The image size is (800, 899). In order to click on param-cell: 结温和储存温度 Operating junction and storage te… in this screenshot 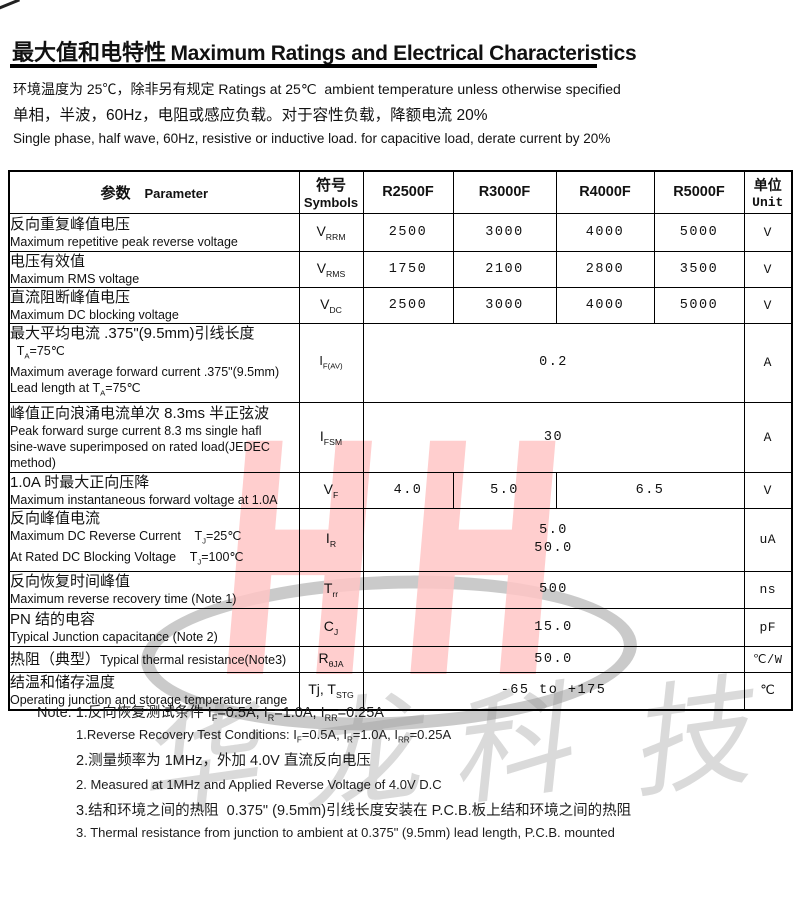, I will do `click(154, 691)`.